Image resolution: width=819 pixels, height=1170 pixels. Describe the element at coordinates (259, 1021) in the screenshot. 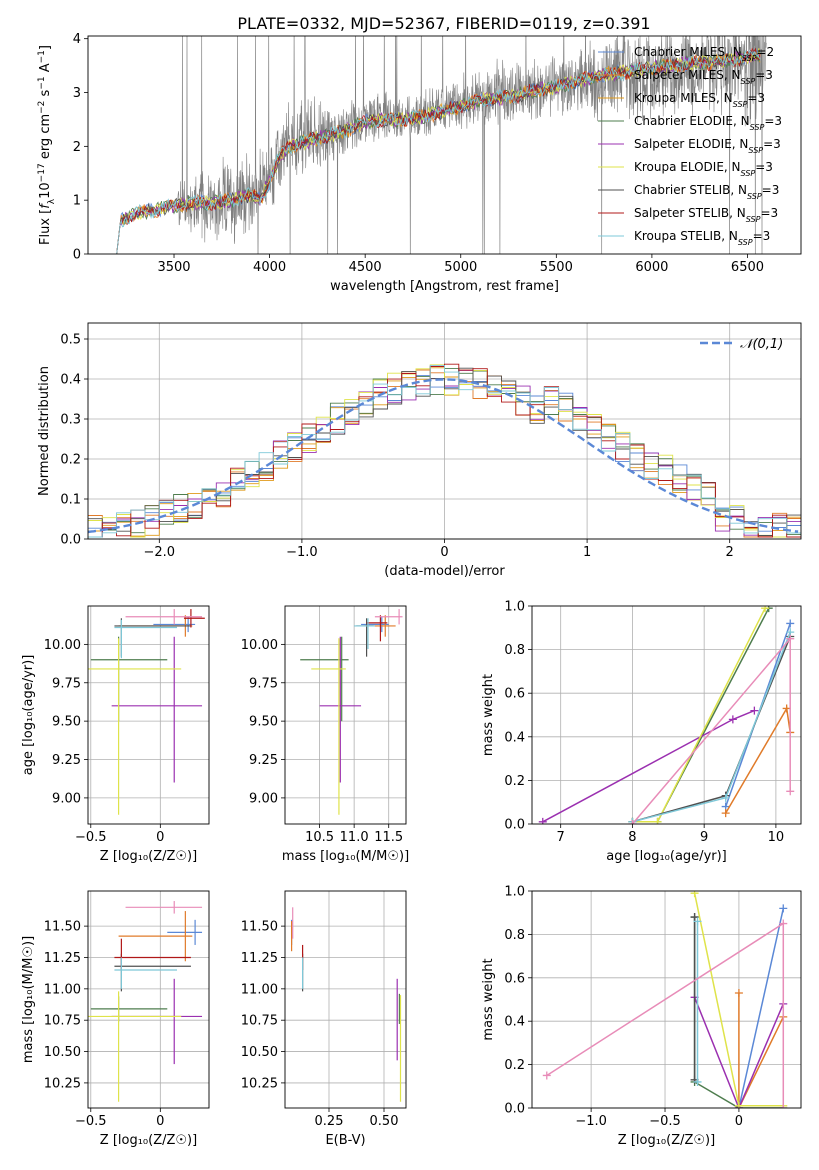

I see `y-tick-label: 10.75` at that location.